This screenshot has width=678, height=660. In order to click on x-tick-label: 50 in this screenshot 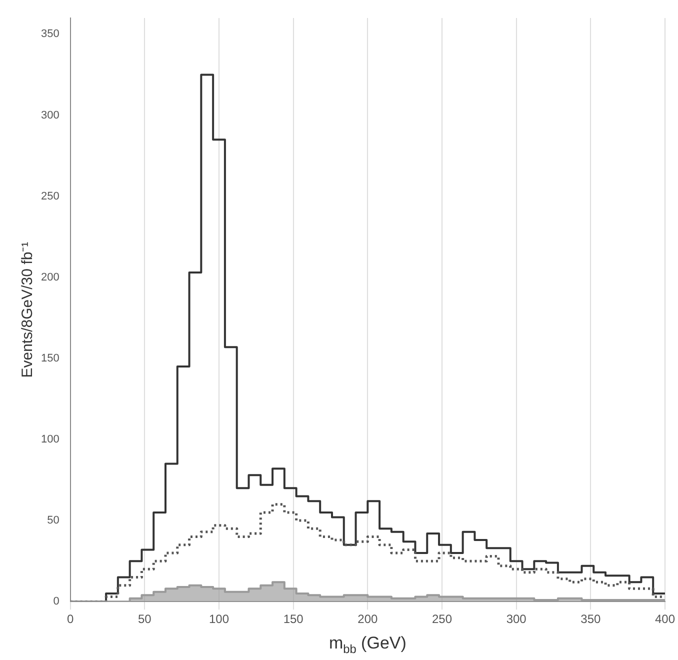, I will do `click(145, 619)`.